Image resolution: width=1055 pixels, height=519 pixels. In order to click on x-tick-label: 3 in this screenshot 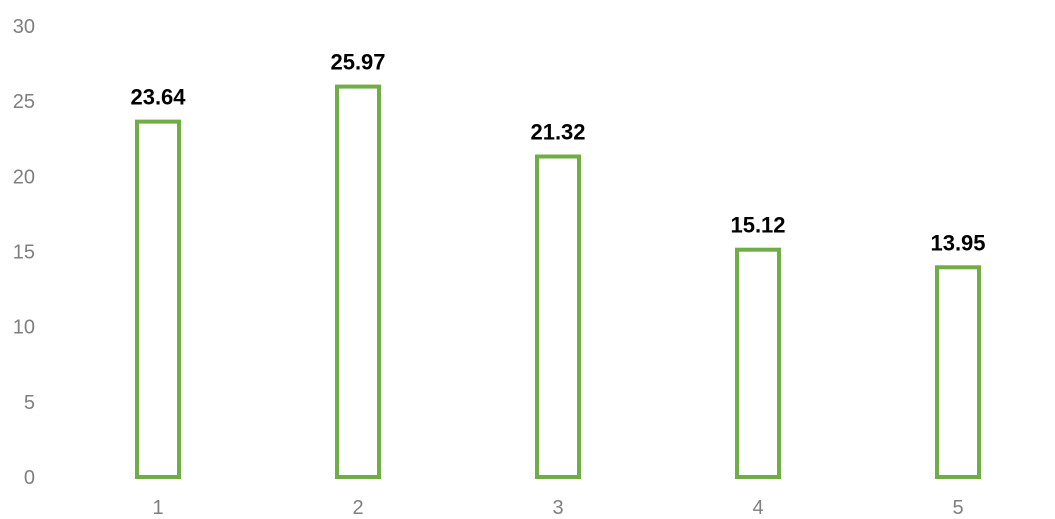, I will do `click(557, 508)`.